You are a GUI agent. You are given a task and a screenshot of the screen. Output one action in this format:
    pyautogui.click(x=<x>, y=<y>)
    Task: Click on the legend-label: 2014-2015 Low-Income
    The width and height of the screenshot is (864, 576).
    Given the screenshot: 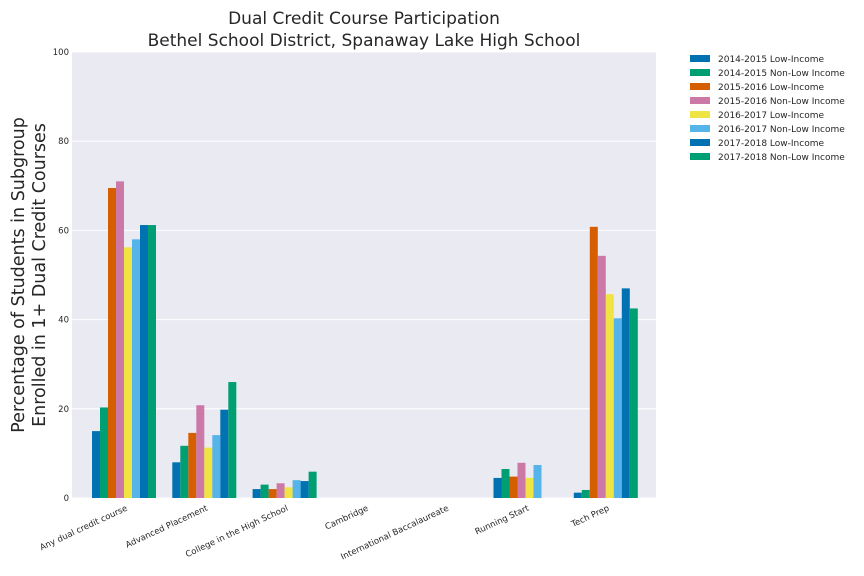 What is the action you would take?
    pyautogui.click(x=771, y=60)
    